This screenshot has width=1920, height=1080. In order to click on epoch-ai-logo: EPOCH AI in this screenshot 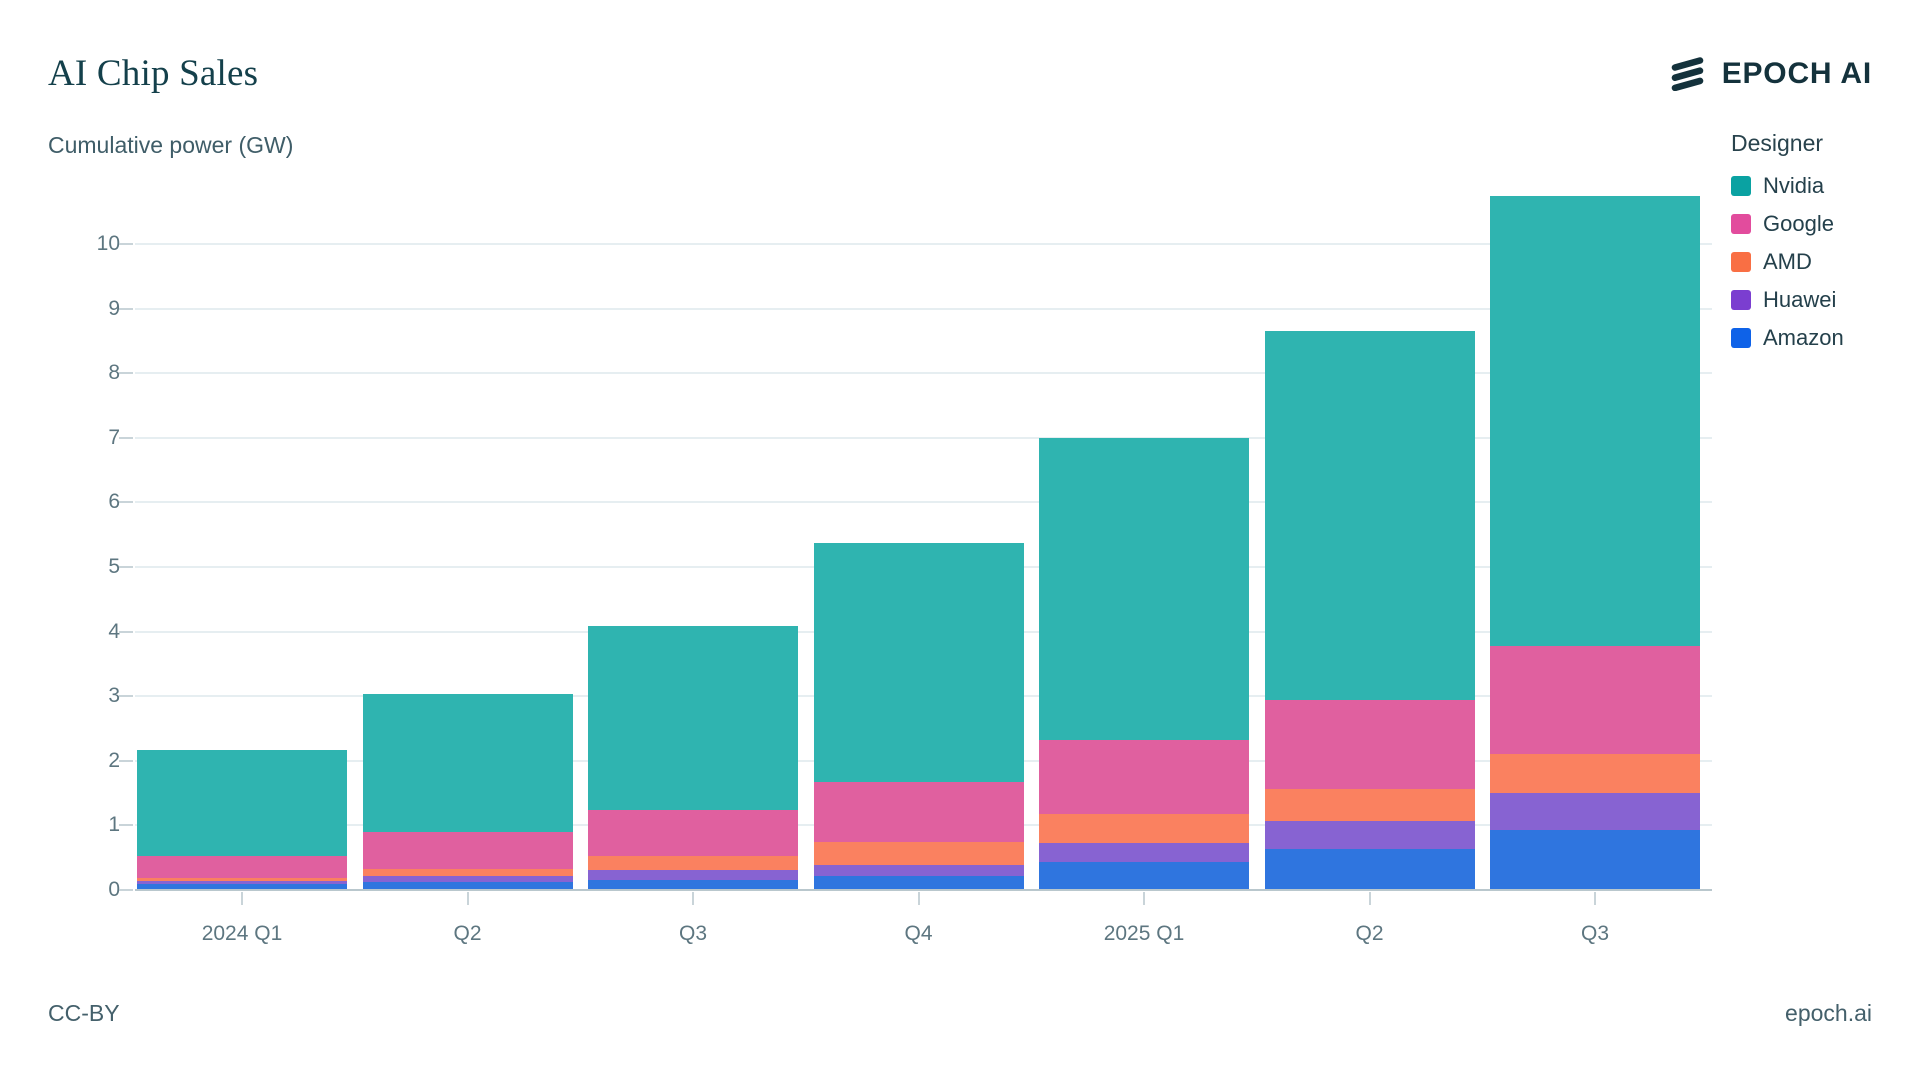, I will do `click(1771, 74)`.